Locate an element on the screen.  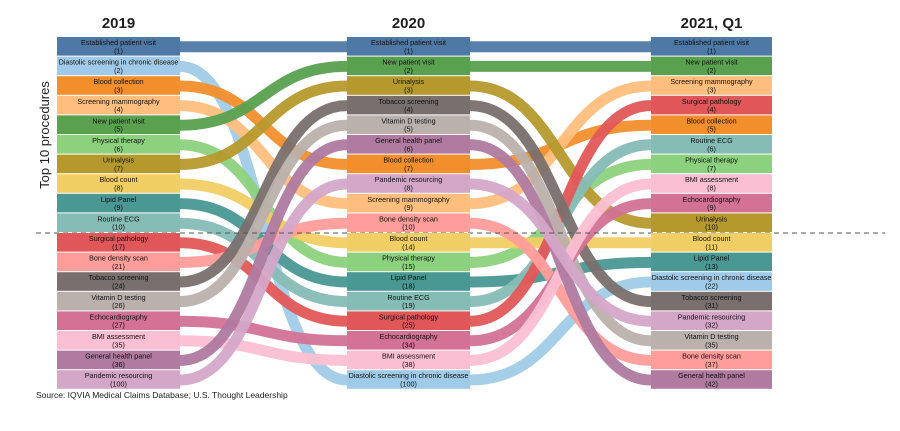
block-echocardiography-1: Echocardiography(34) is located at coordinates (408, 340).